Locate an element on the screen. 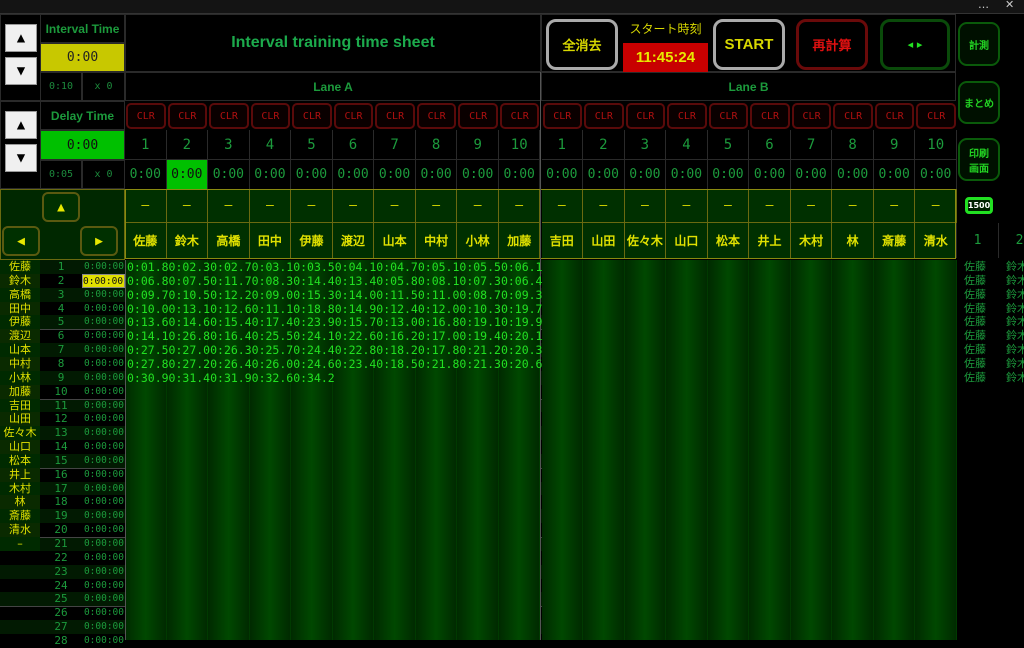 The height and width of the screenshot is (648, 1024). row-runner-name: 渡辺 is located at coordinates (20, 336).